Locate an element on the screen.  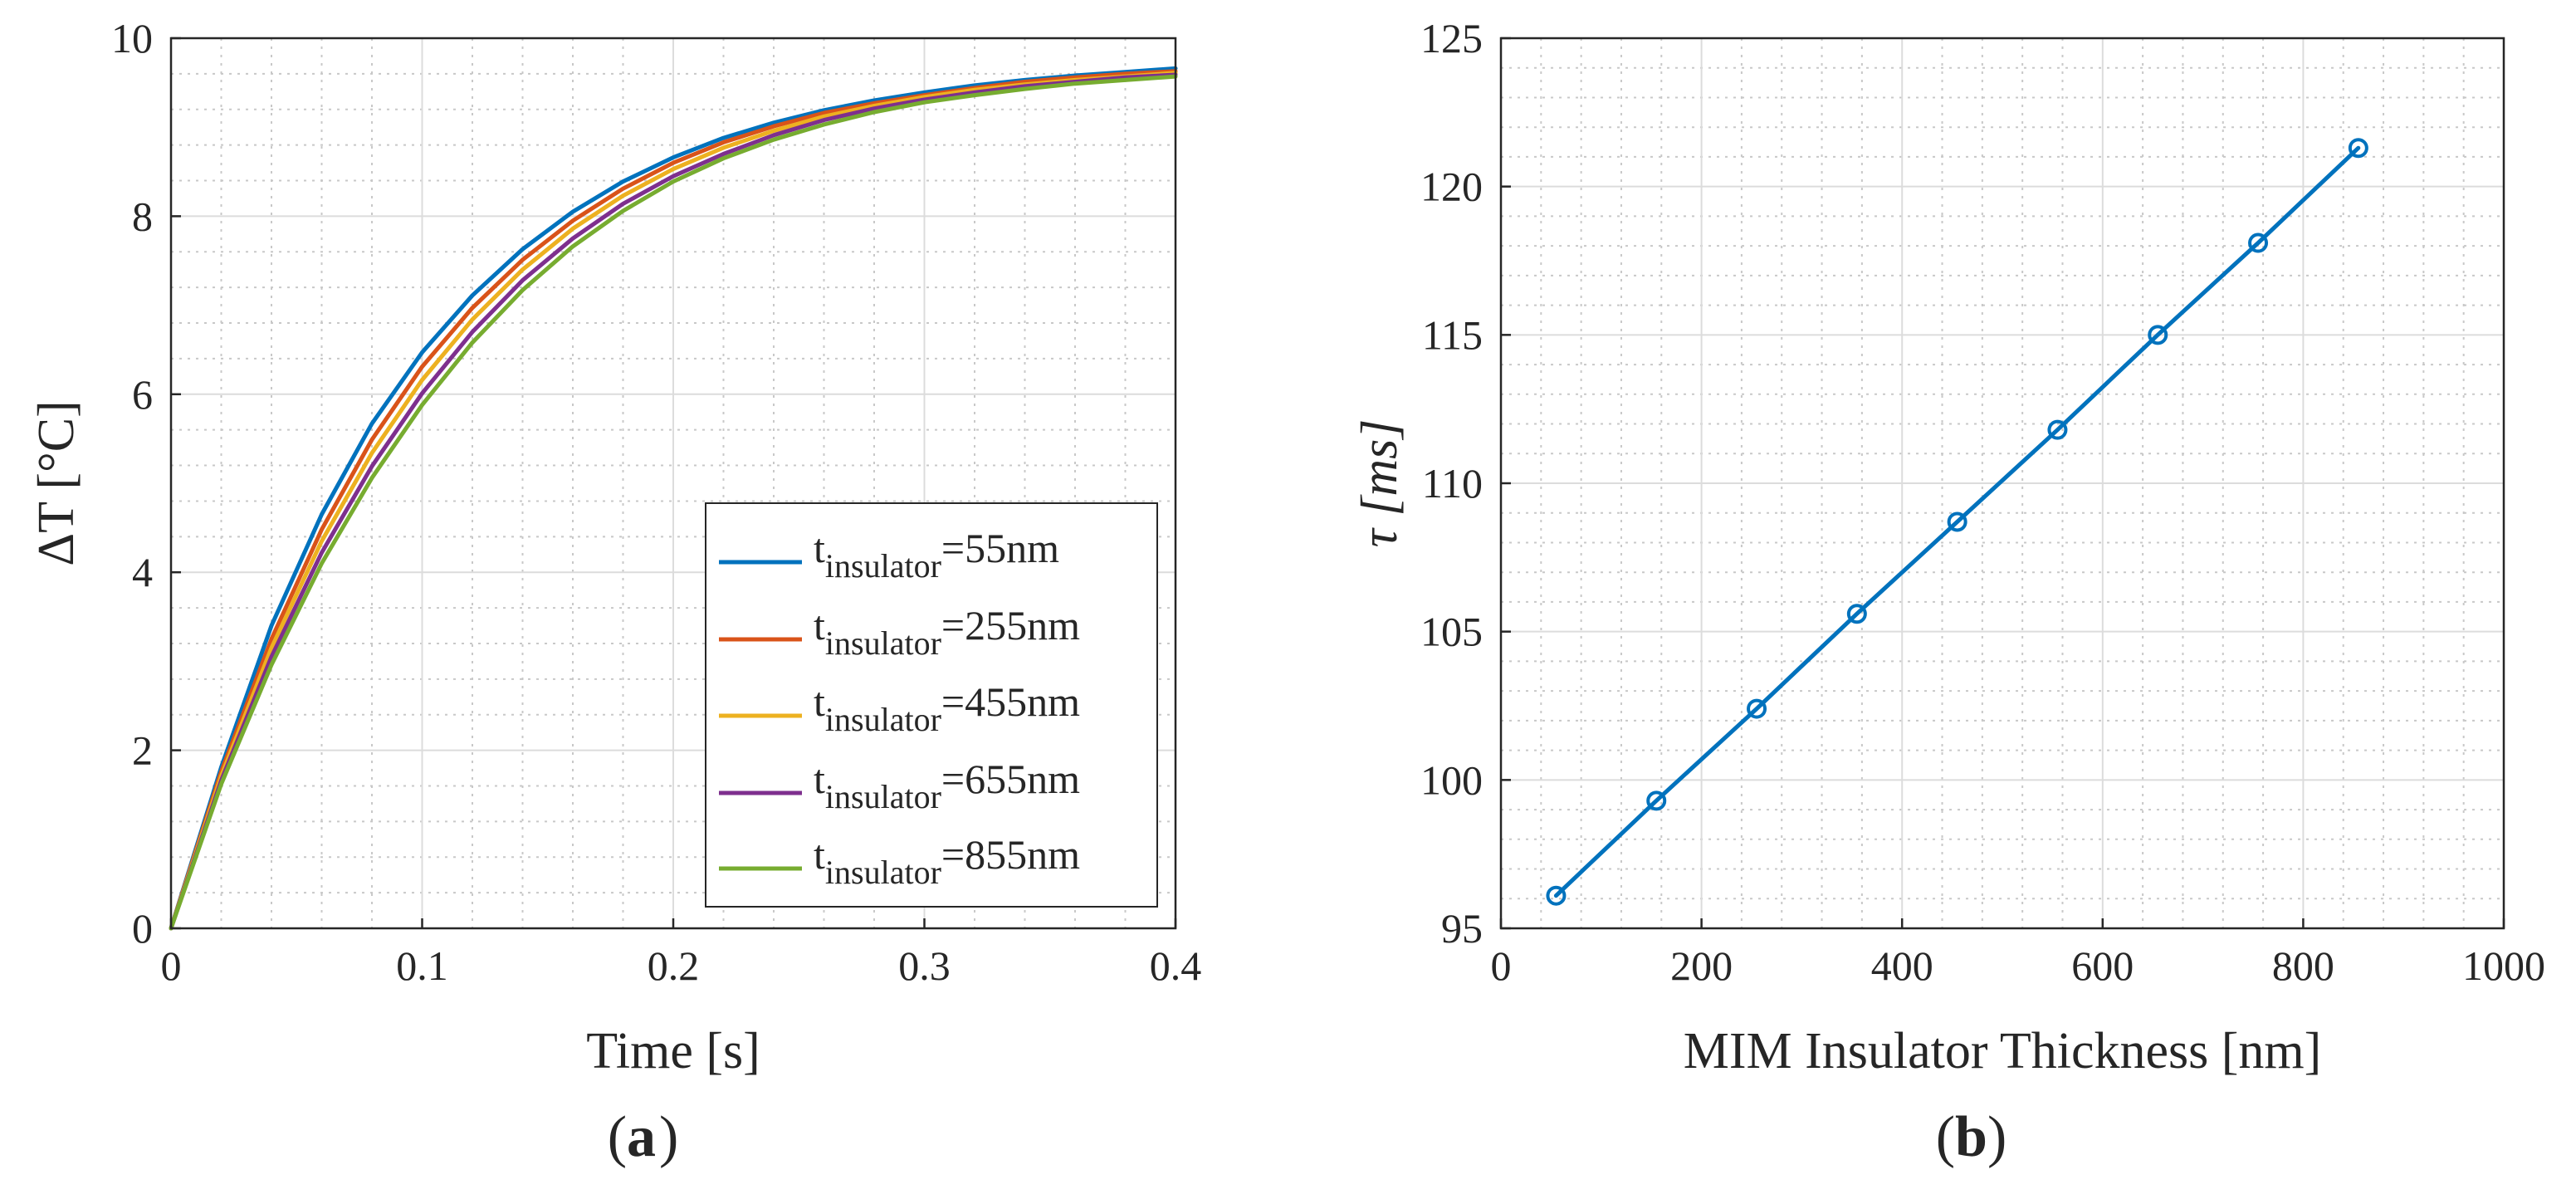
svg-text: tinsulator=55nm is located at coordinates (936, 555).